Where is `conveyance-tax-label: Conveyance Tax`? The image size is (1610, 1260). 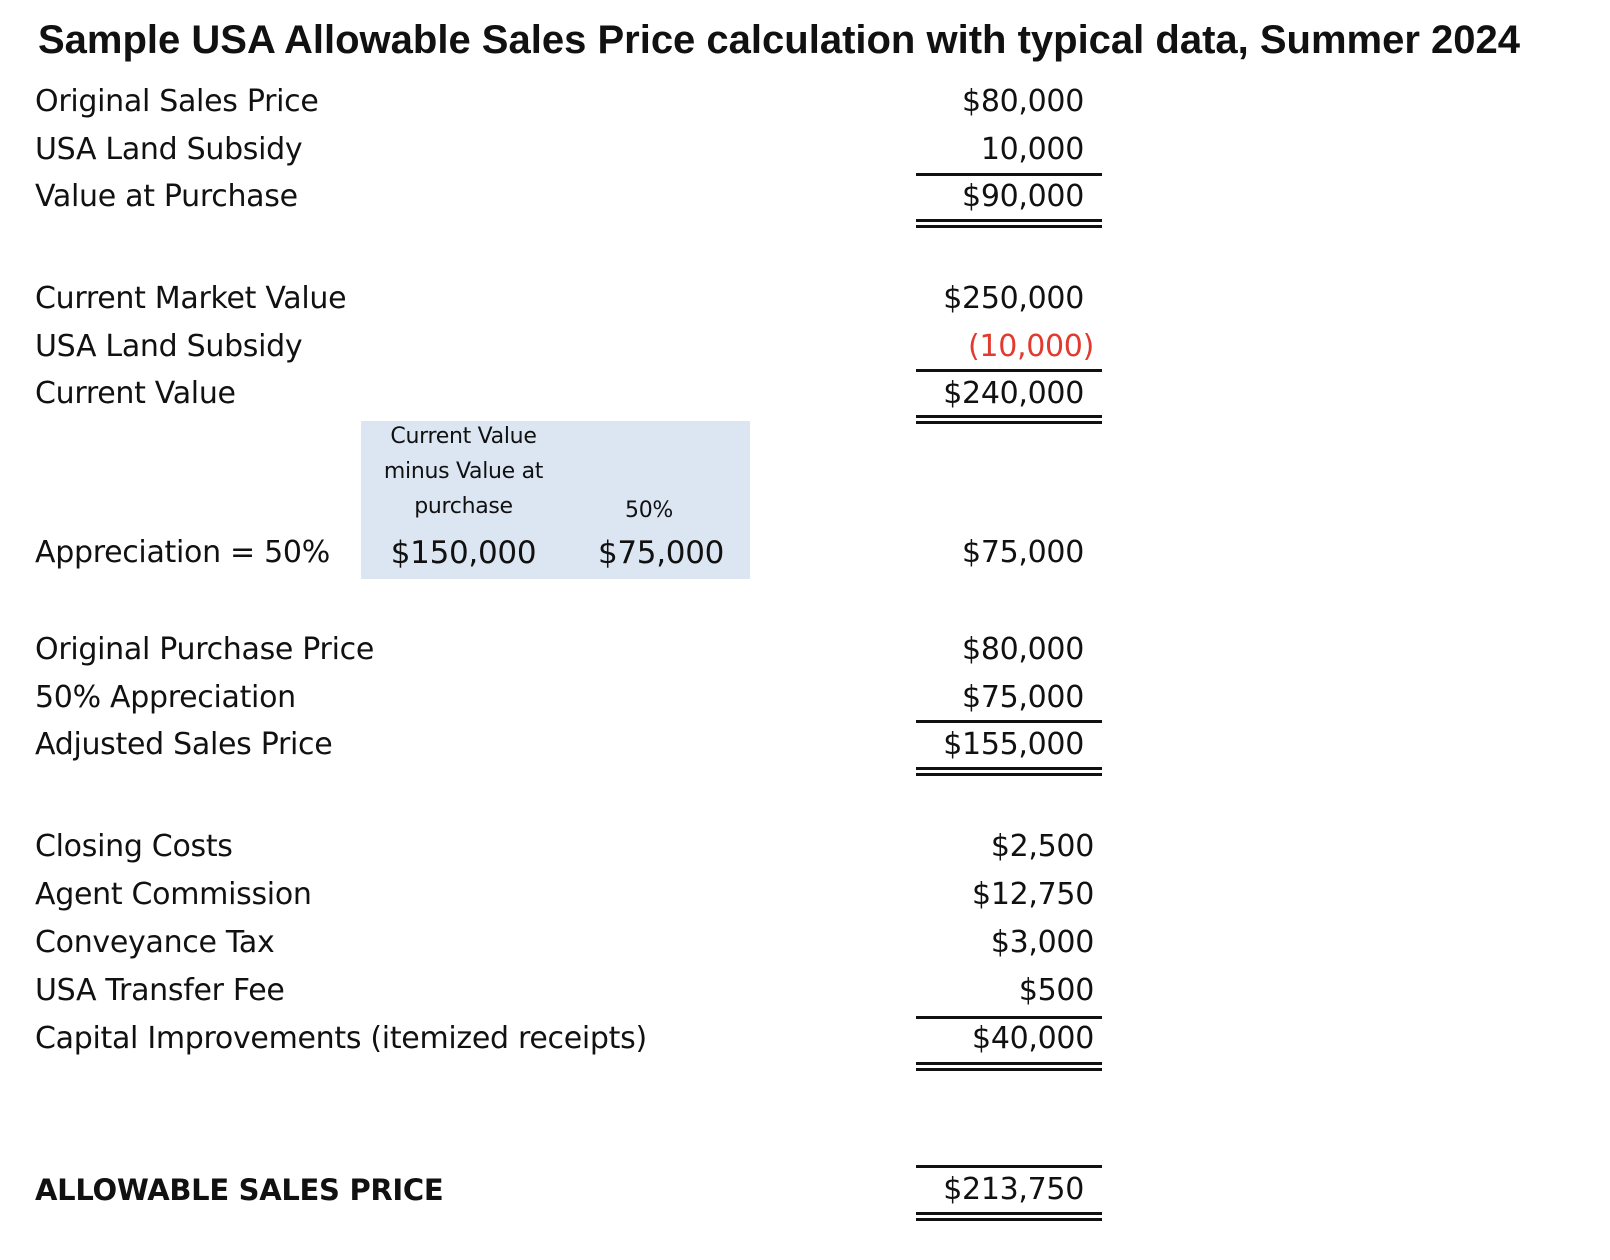
conveyance-tax-label: Conveyance Tax is located at coordinates (155, 942).